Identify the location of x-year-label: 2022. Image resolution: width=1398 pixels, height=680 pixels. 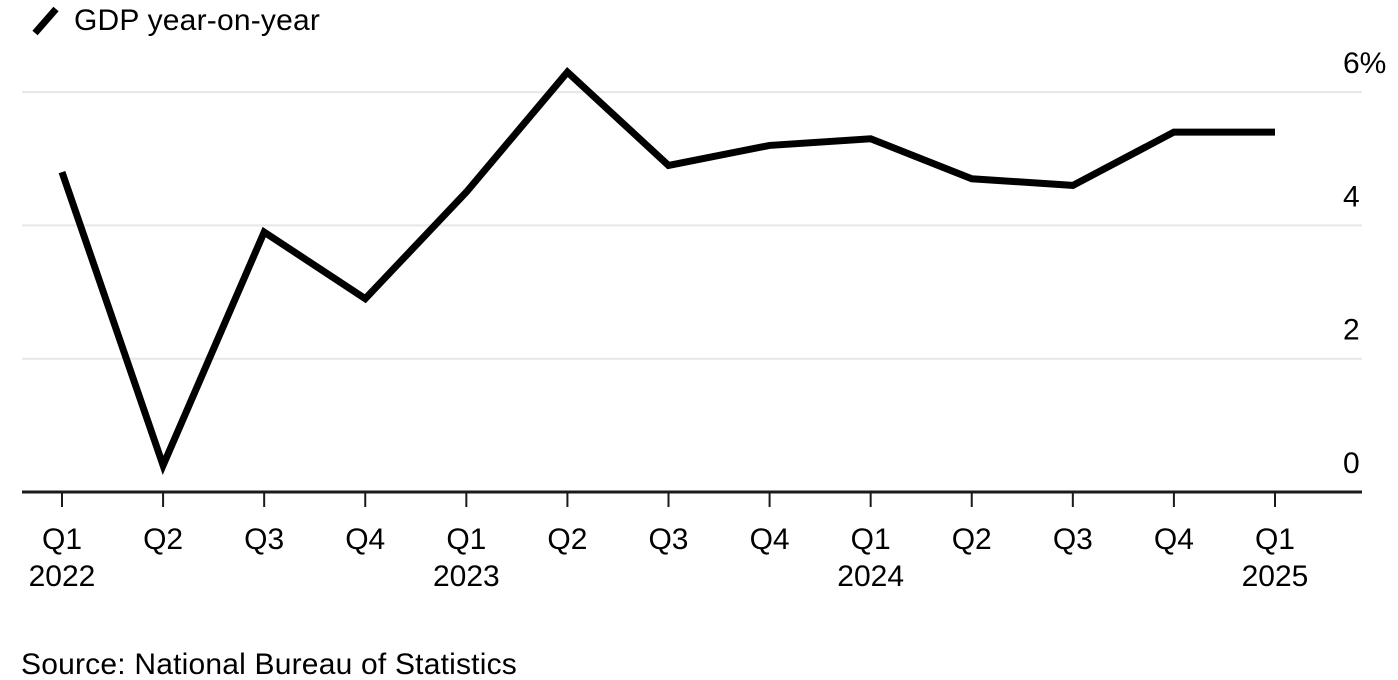
(62, 576).